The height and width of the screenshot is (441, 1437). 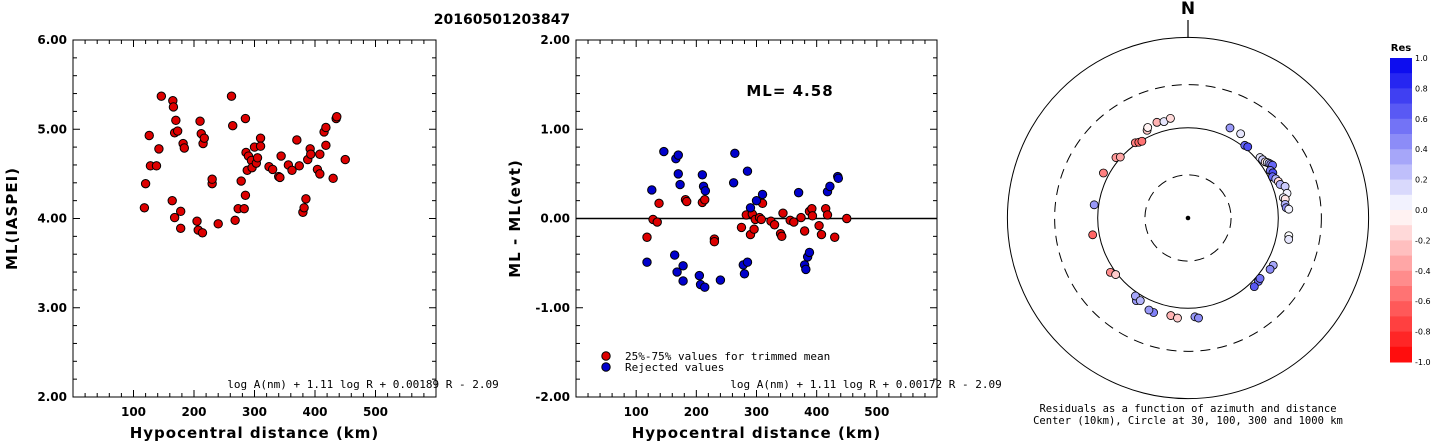 I want to click on y-tick-label: 5.00, so click(x=52, y=129).